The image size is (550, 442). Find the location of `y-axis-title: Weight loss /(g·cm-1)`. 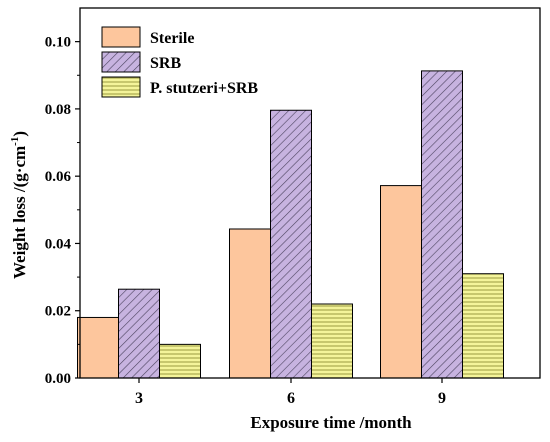

y-axis-title: Weight loss /(g·cm-1) is located at coordinates (19, 205).